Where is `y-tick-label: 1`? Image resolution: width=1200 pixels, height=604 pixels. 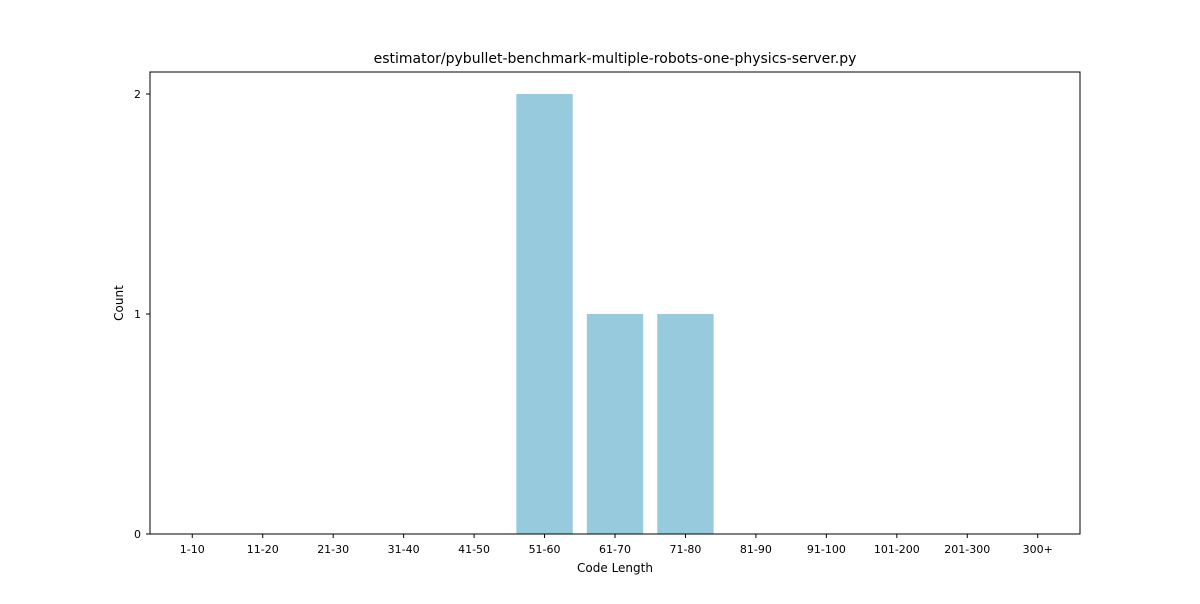 y-tick-label: 1 is located at coordinates (137, 314).